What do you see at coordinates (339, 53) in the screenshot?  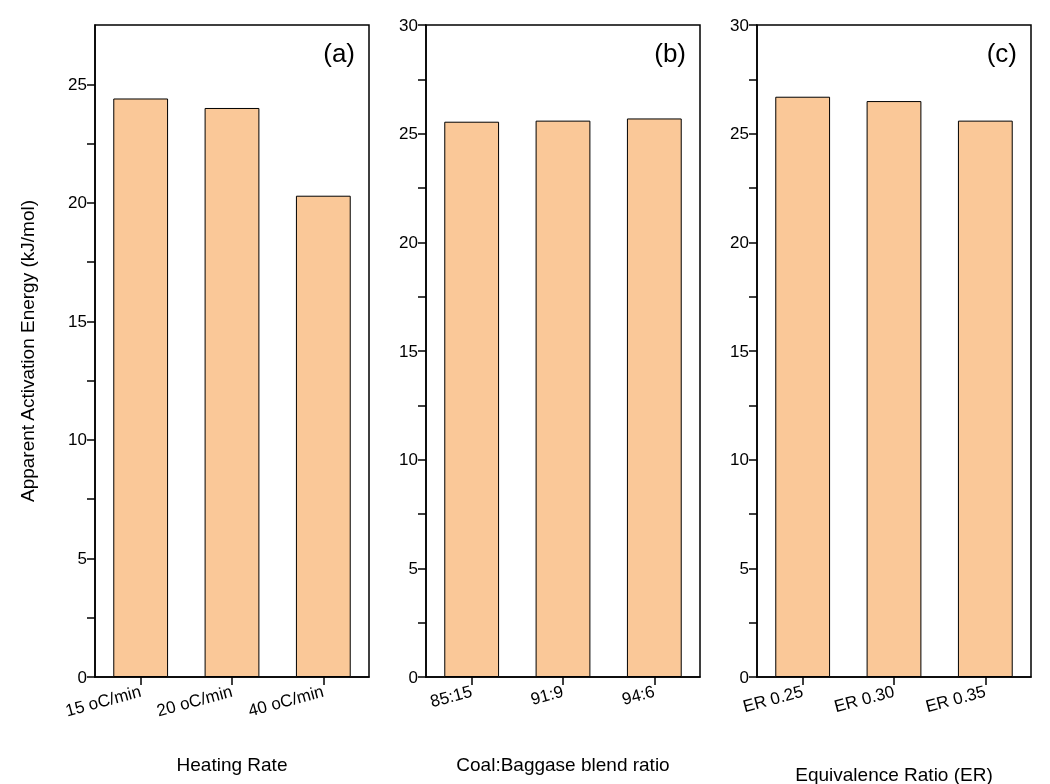 I see `annotation: (a)` at bounding box center [339, 53].